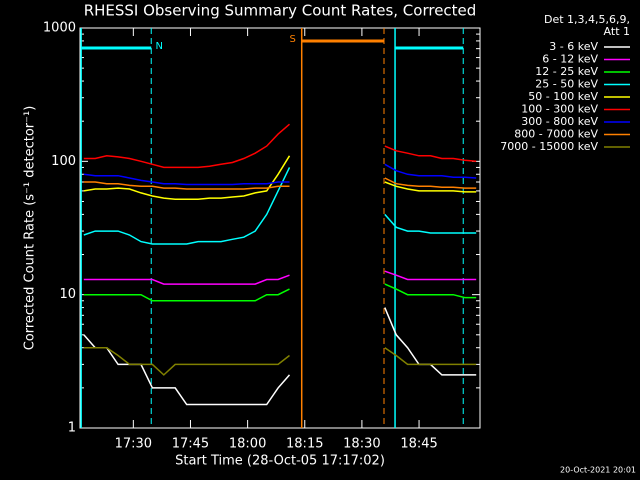 This screenshot has height=480, width=640. Describe the element at coordinates (158, 46) in the screenshot. I see `interval-label: N` at that location.